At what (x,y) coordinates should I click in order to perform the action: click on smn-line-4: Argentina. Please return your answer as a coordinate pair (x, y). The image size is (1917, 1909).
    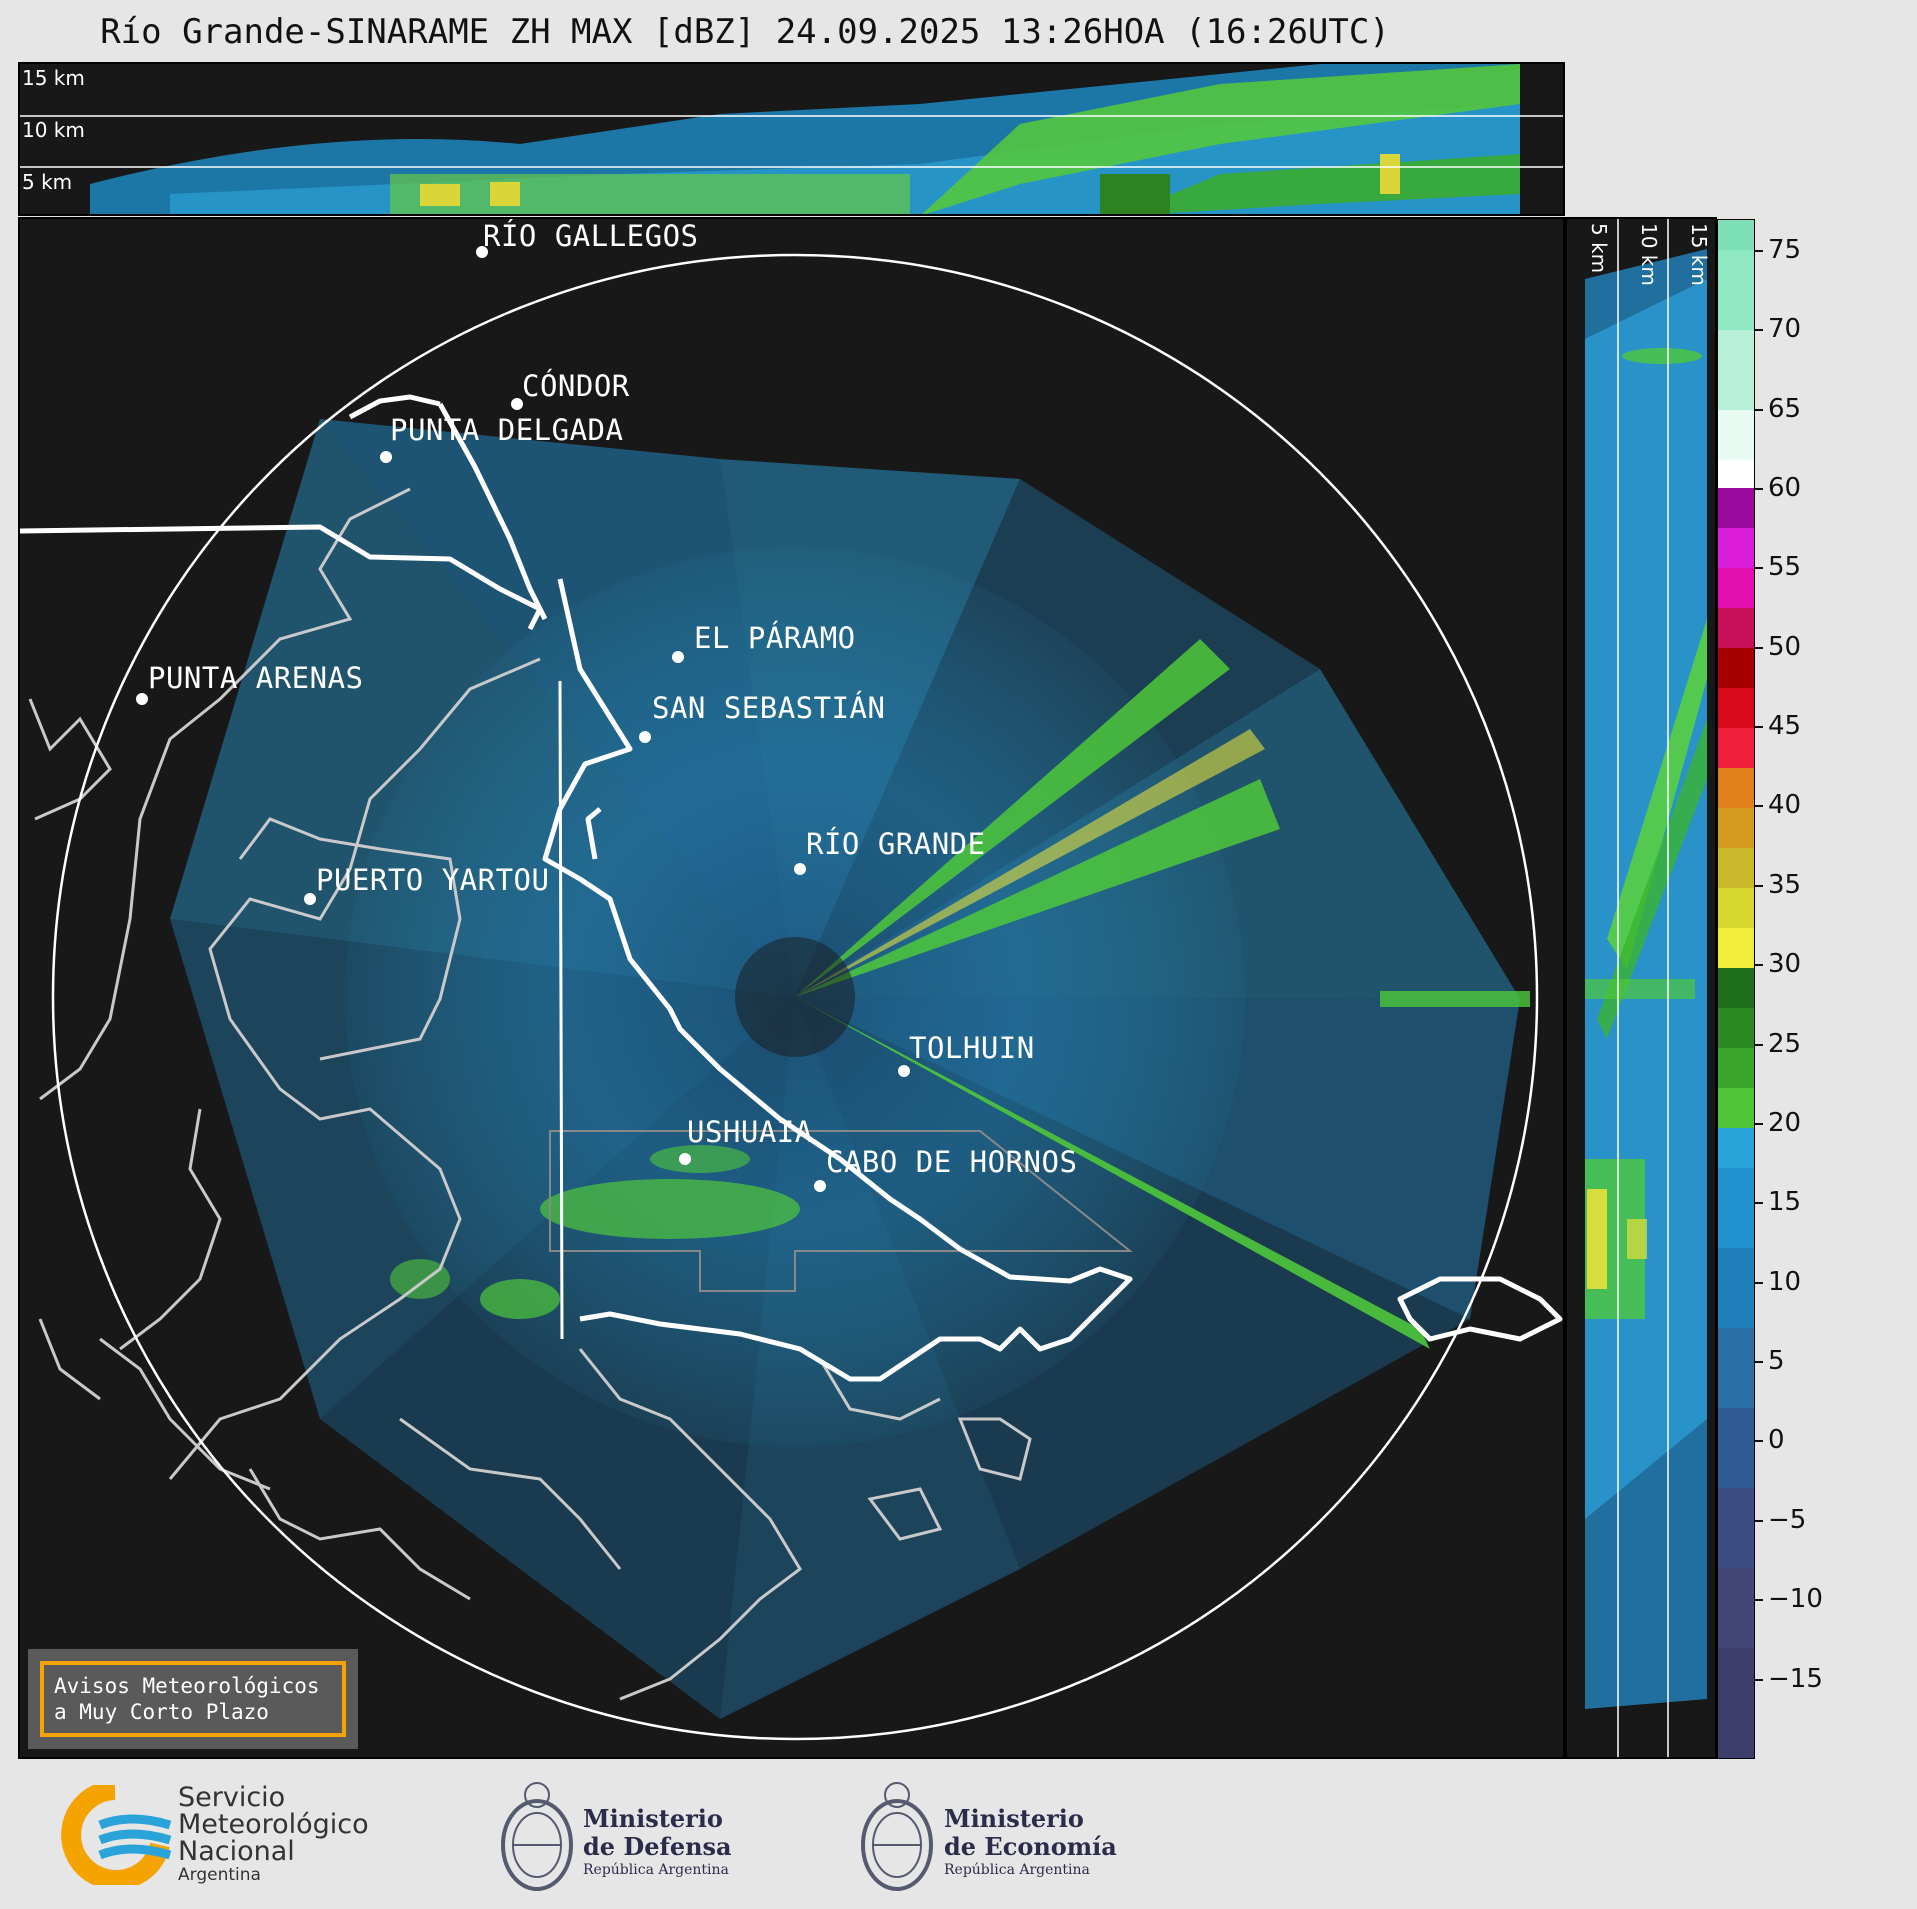
    Looking at the image, I should click on (219, 1875).